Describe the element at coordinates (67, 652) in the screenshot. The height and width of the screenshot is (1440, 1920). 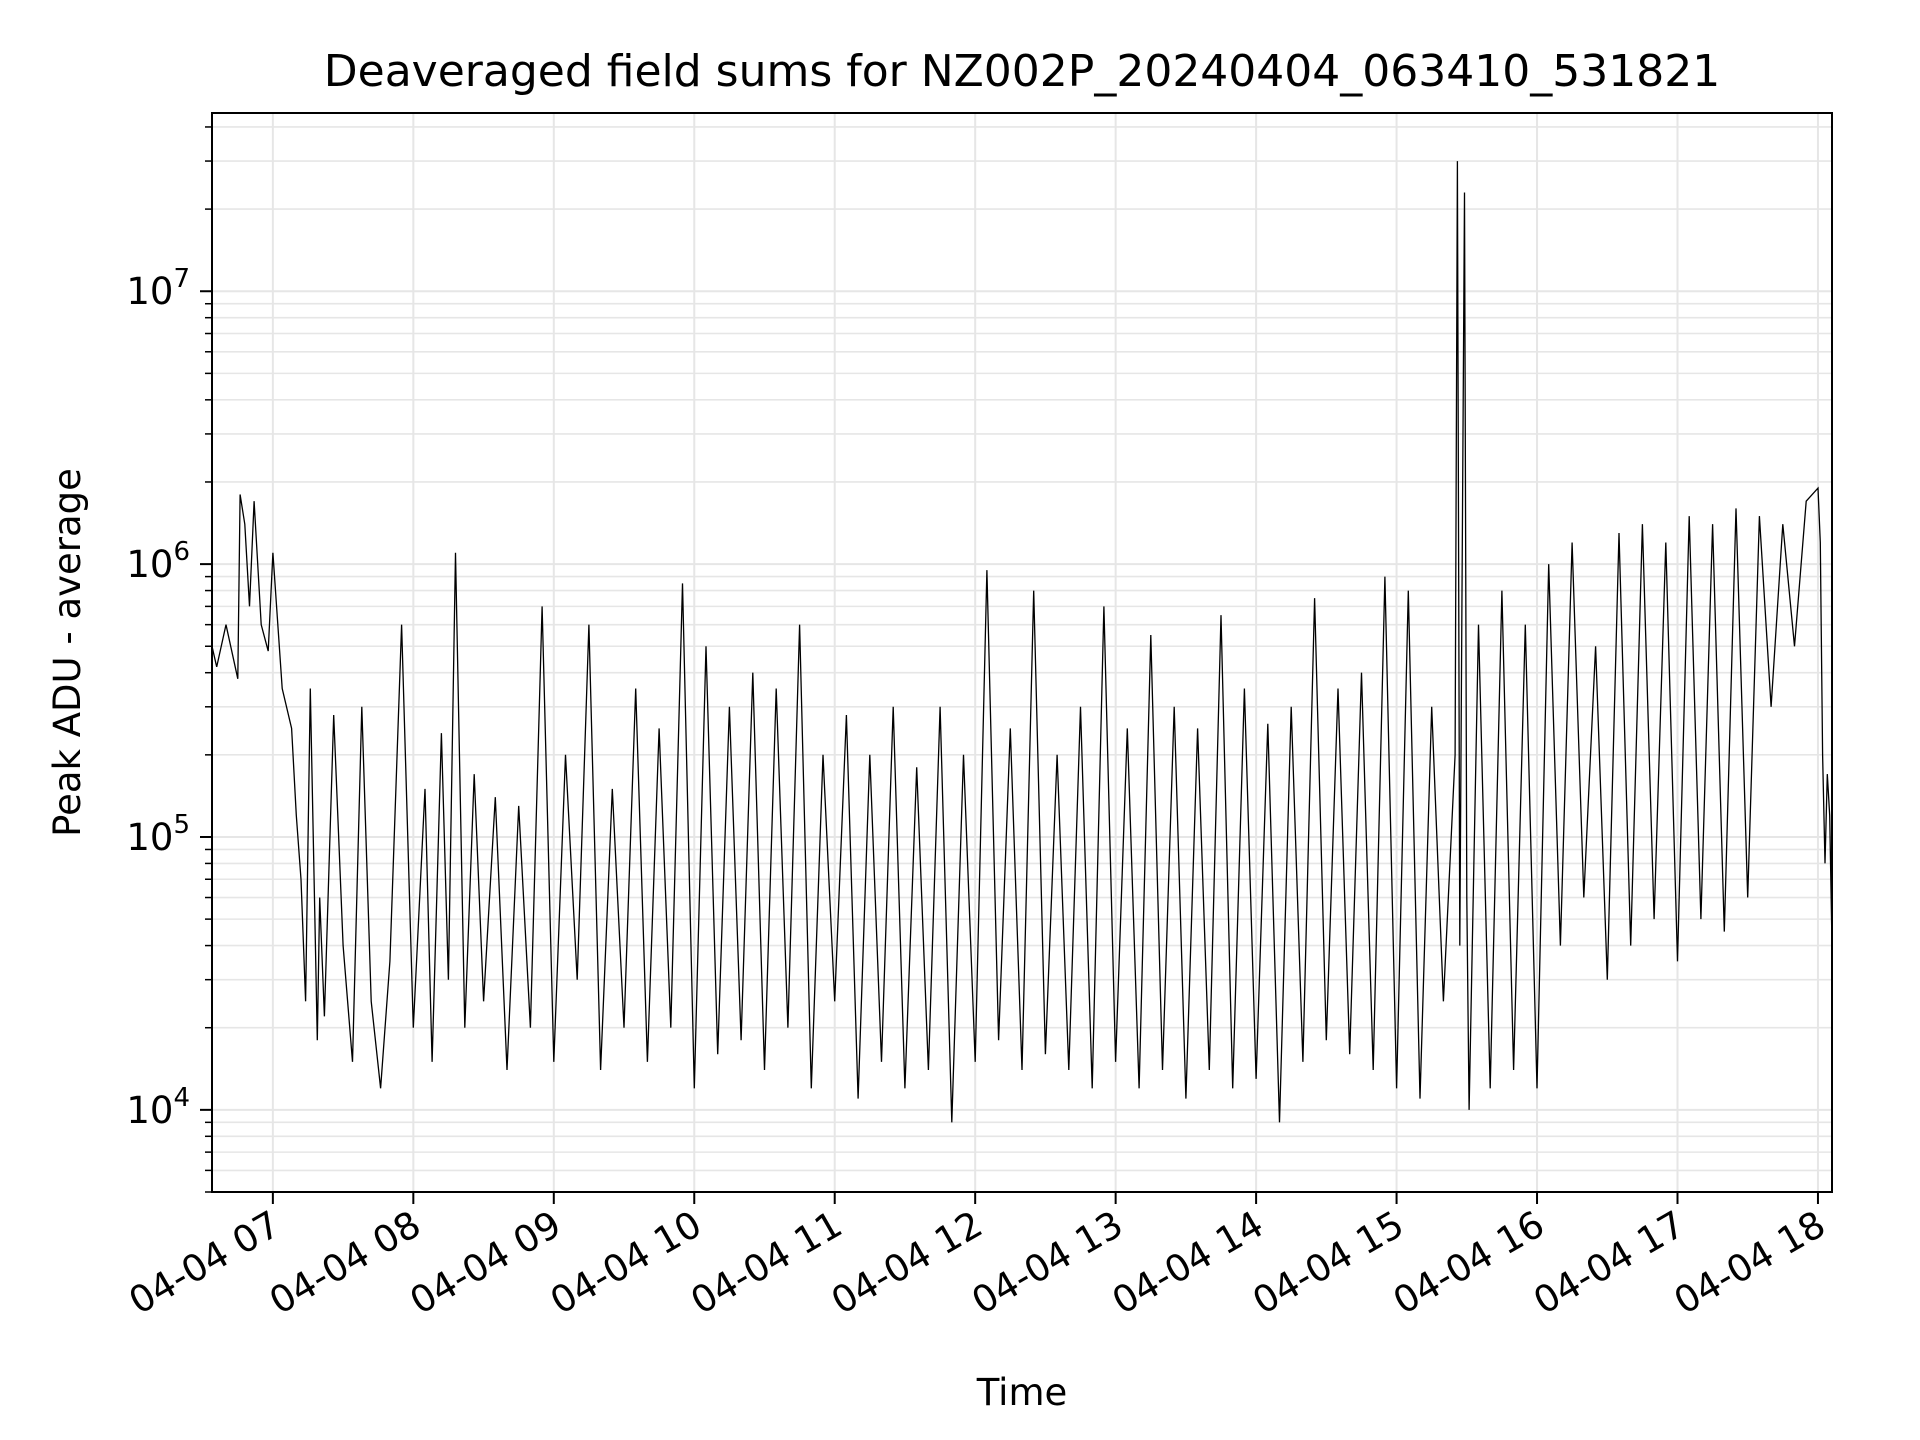
I see `y-axis-label: Peak ADU - average` at that location.